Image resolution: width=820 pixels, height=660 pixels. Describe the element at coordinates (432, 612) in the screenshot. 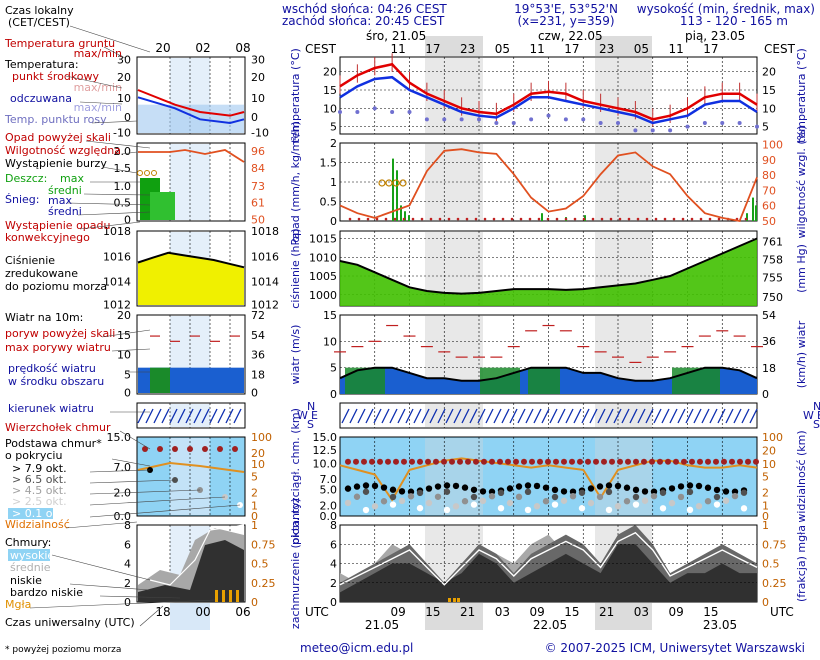

I see `utc-hour-label: 15` at that location.